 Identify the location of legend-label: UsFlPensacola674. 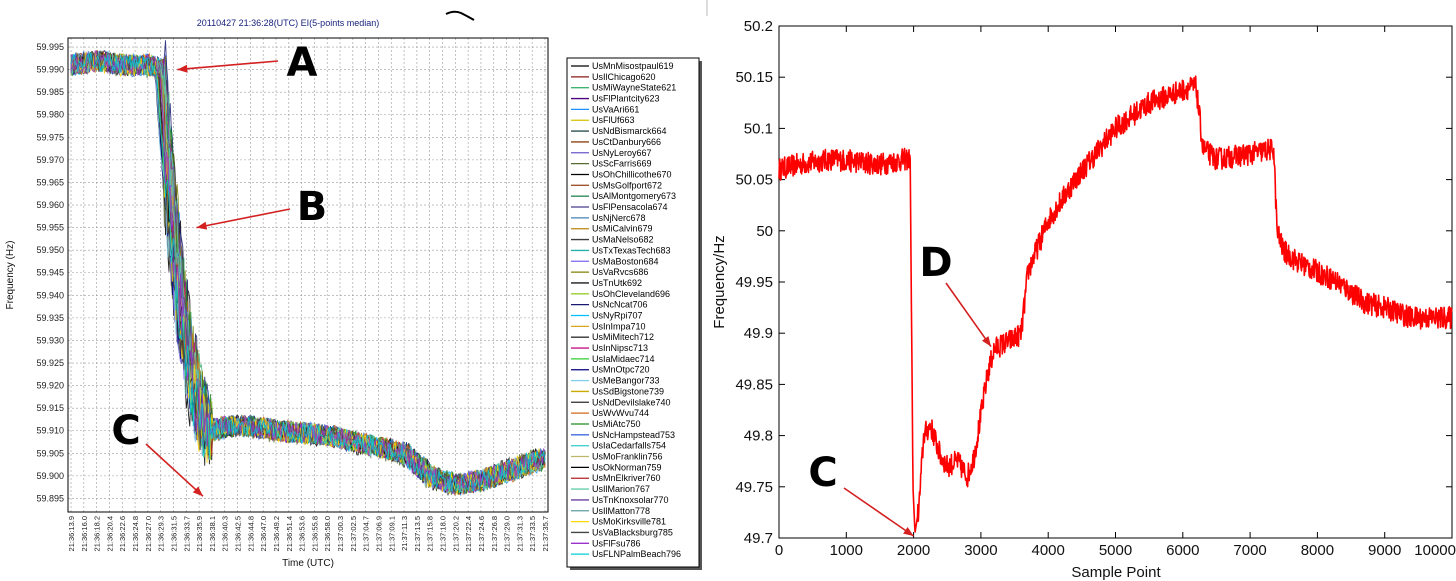
(630, 207).